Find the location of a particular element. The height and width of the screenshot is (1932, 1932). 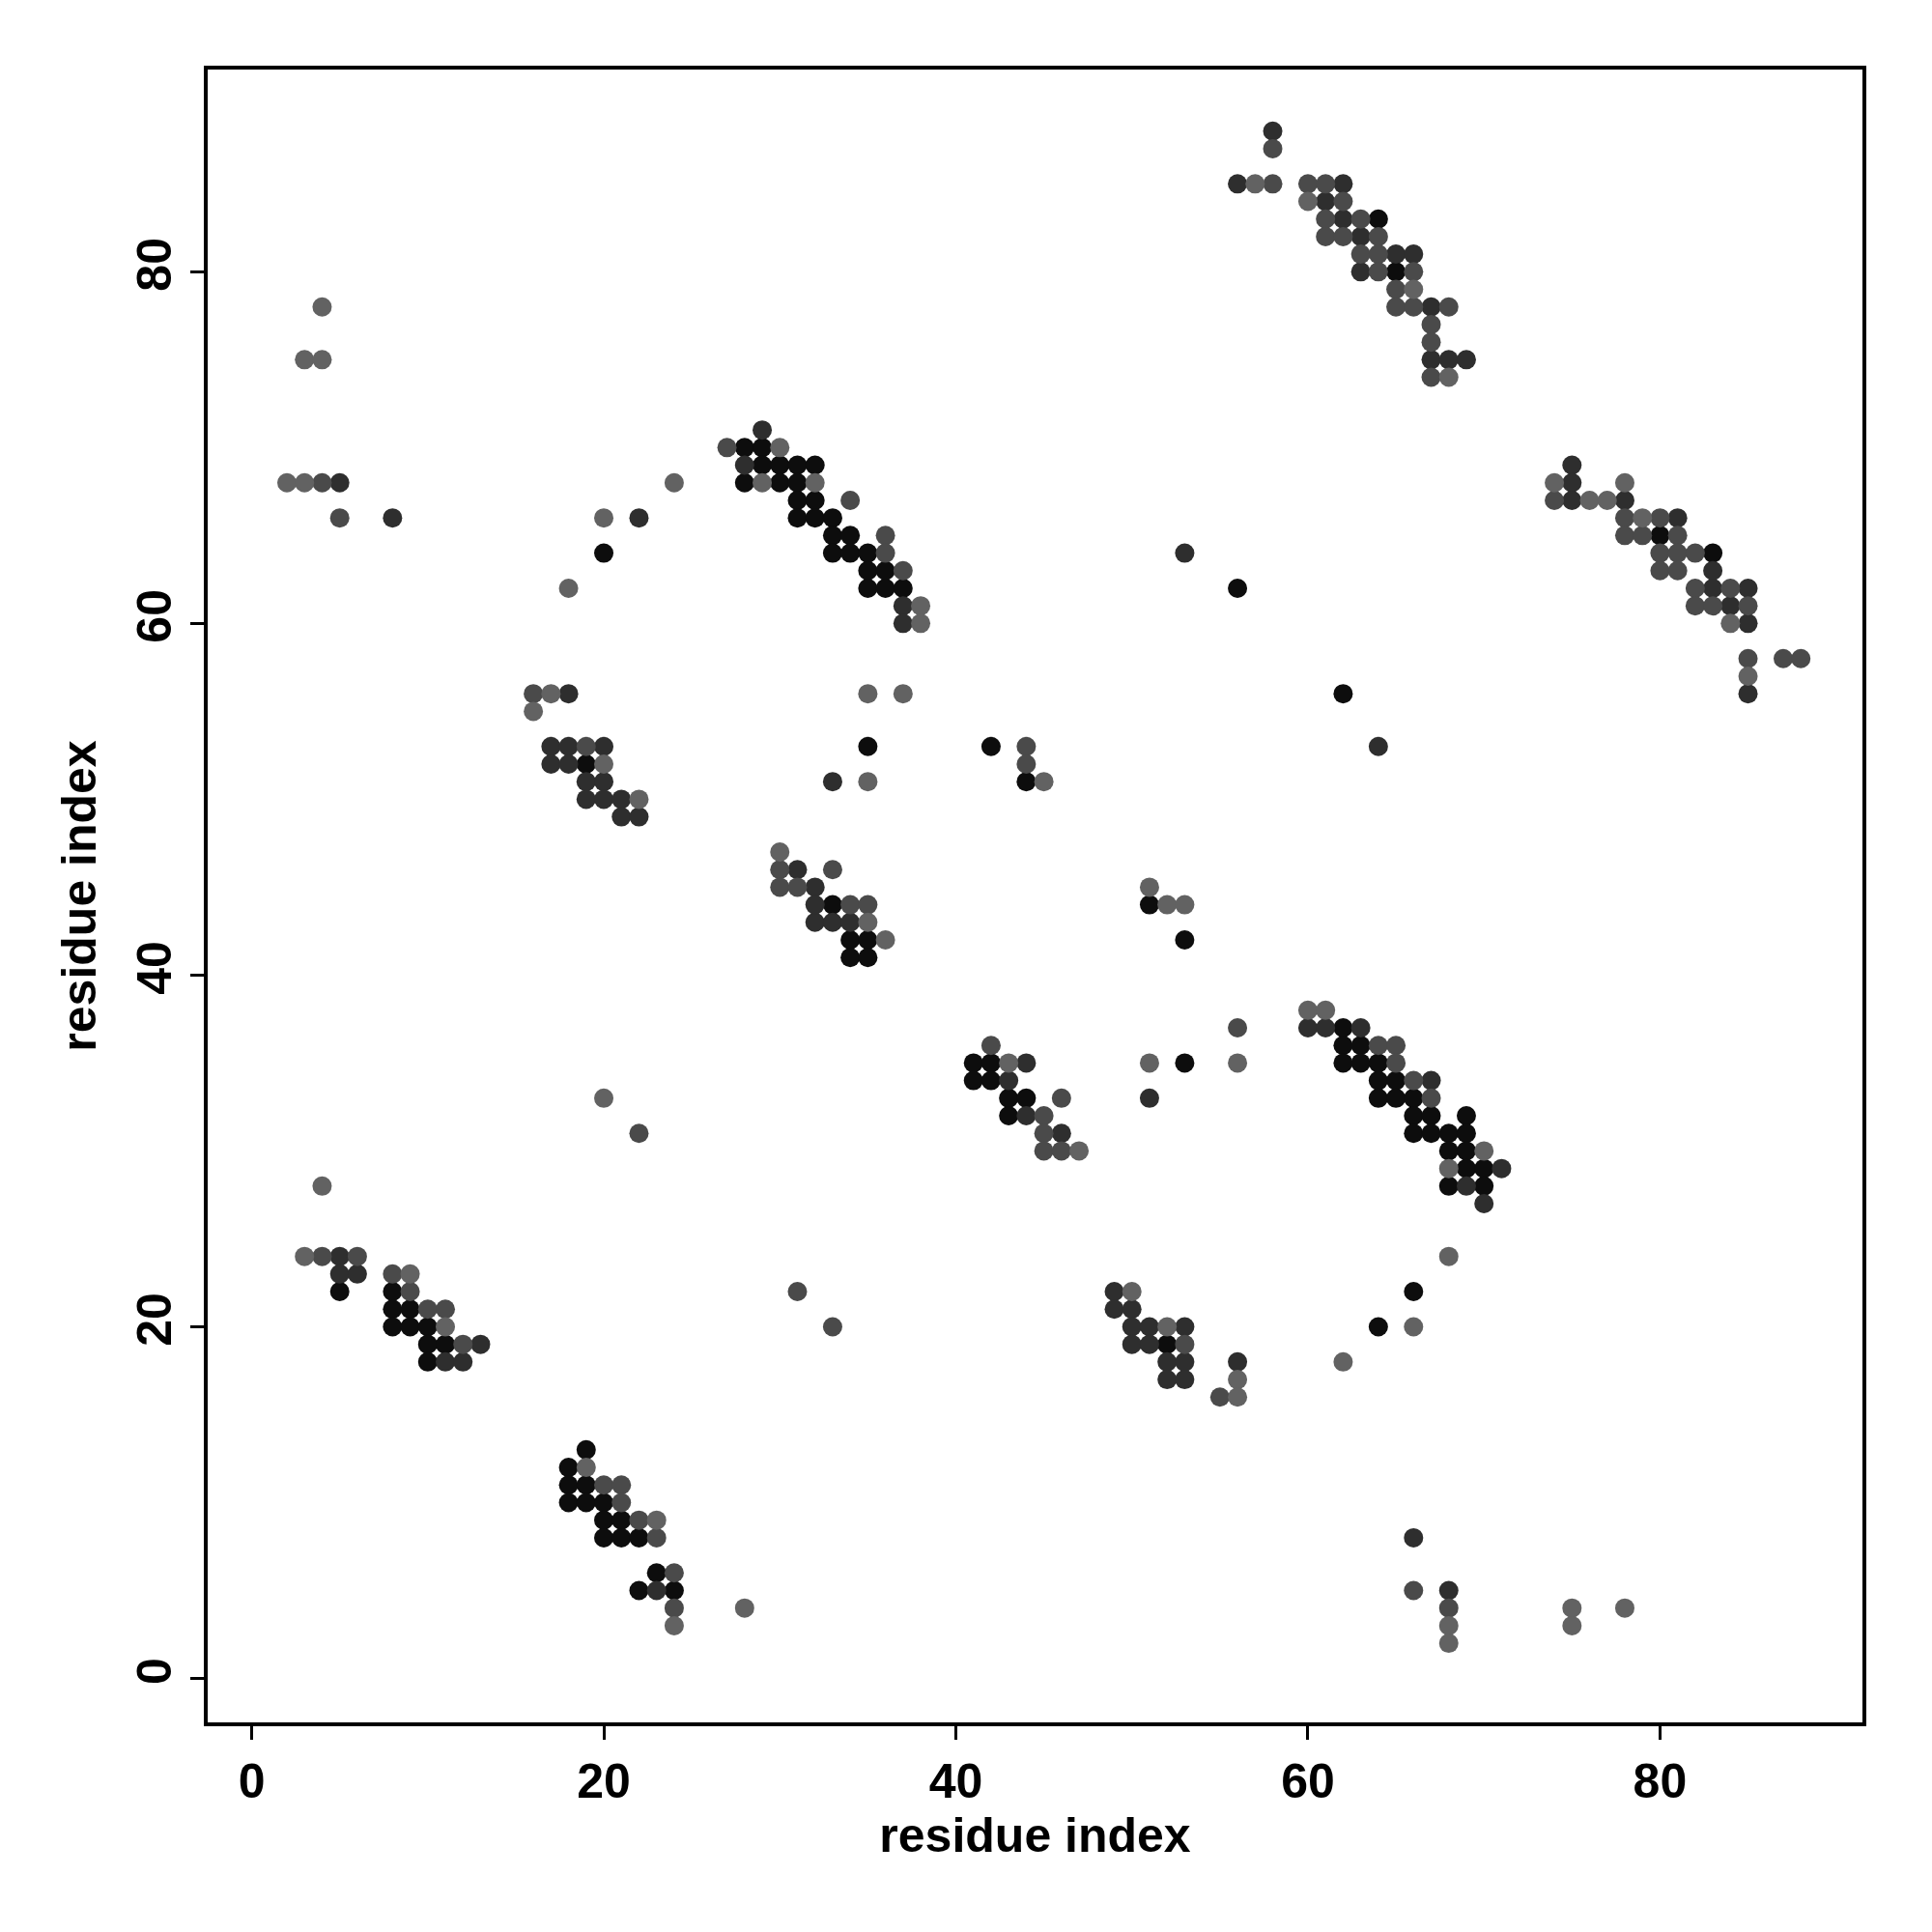

x-tick-label: 20 is located at coordinates (604, 1781).